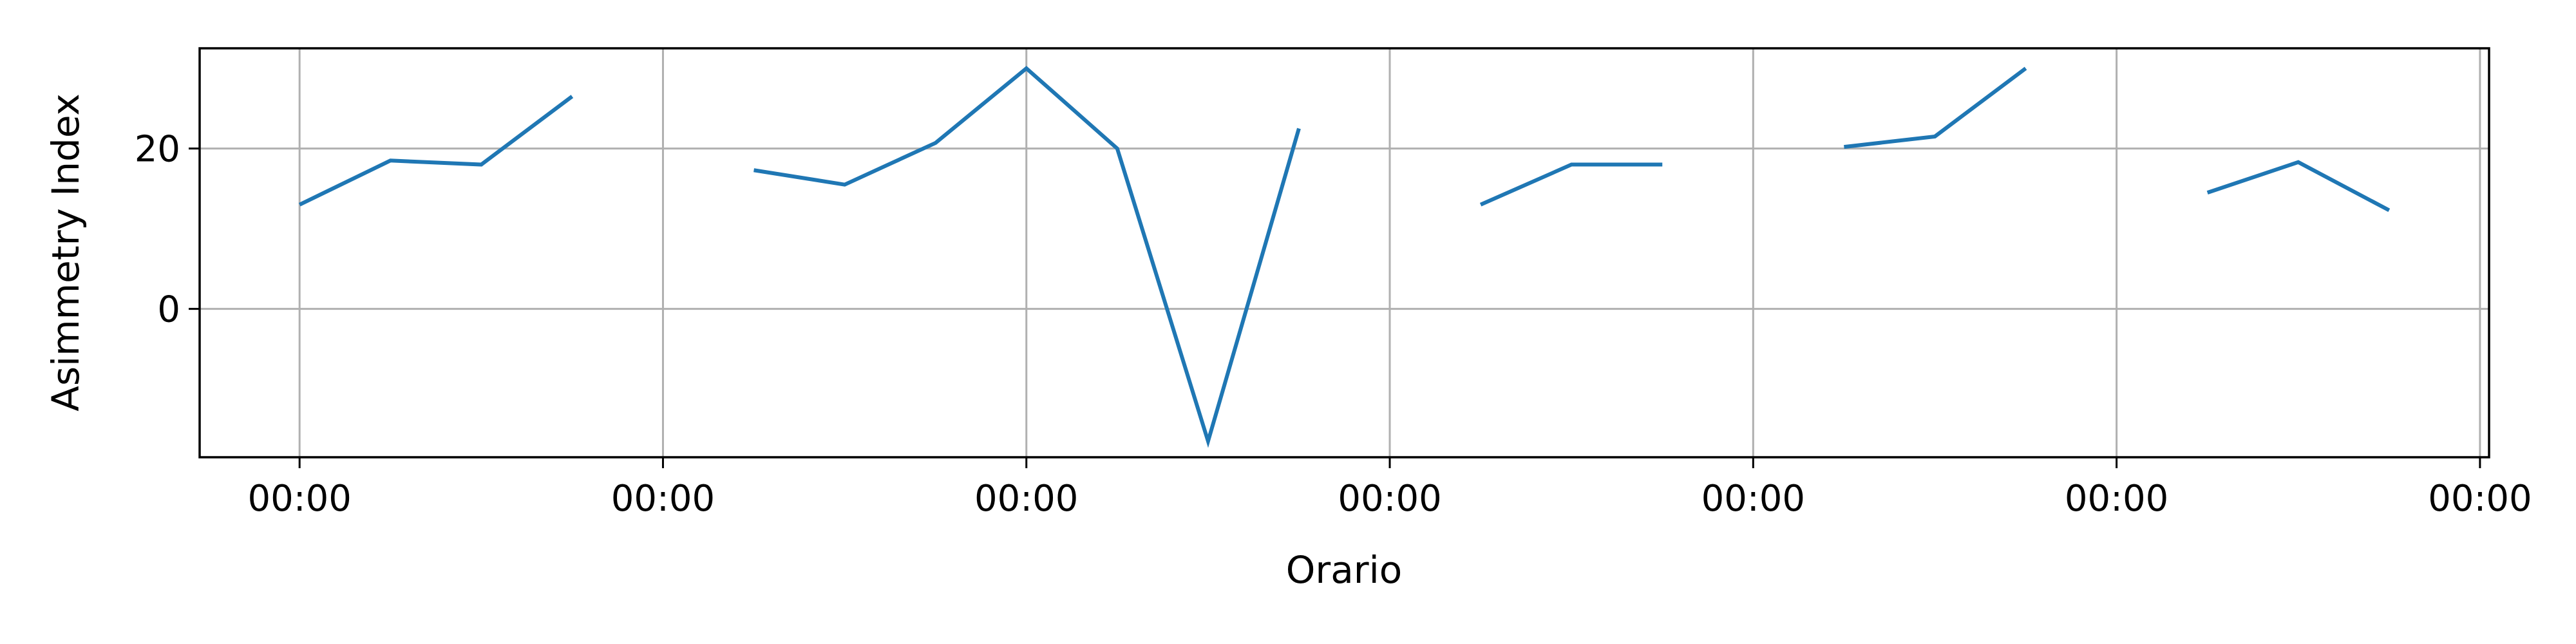  What do you see at coordinates (1345, 570) in the screenshot?
I see `x-axis-label: Orario` at bounding box center [1345, 570].